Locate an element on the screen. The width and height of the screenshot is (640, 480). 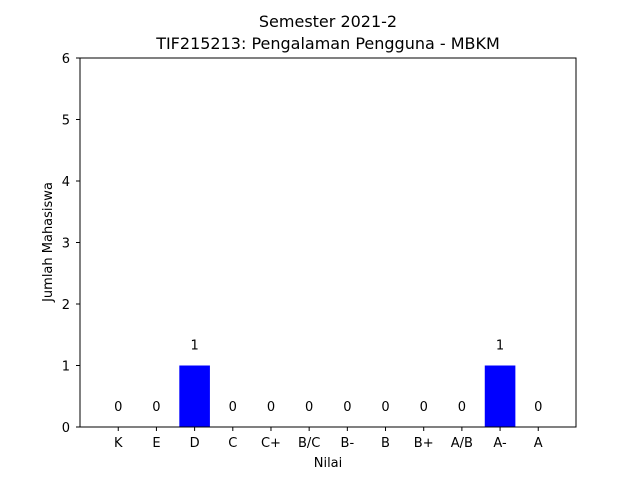
x-tick-label: B is located at coordinates (385, 443).